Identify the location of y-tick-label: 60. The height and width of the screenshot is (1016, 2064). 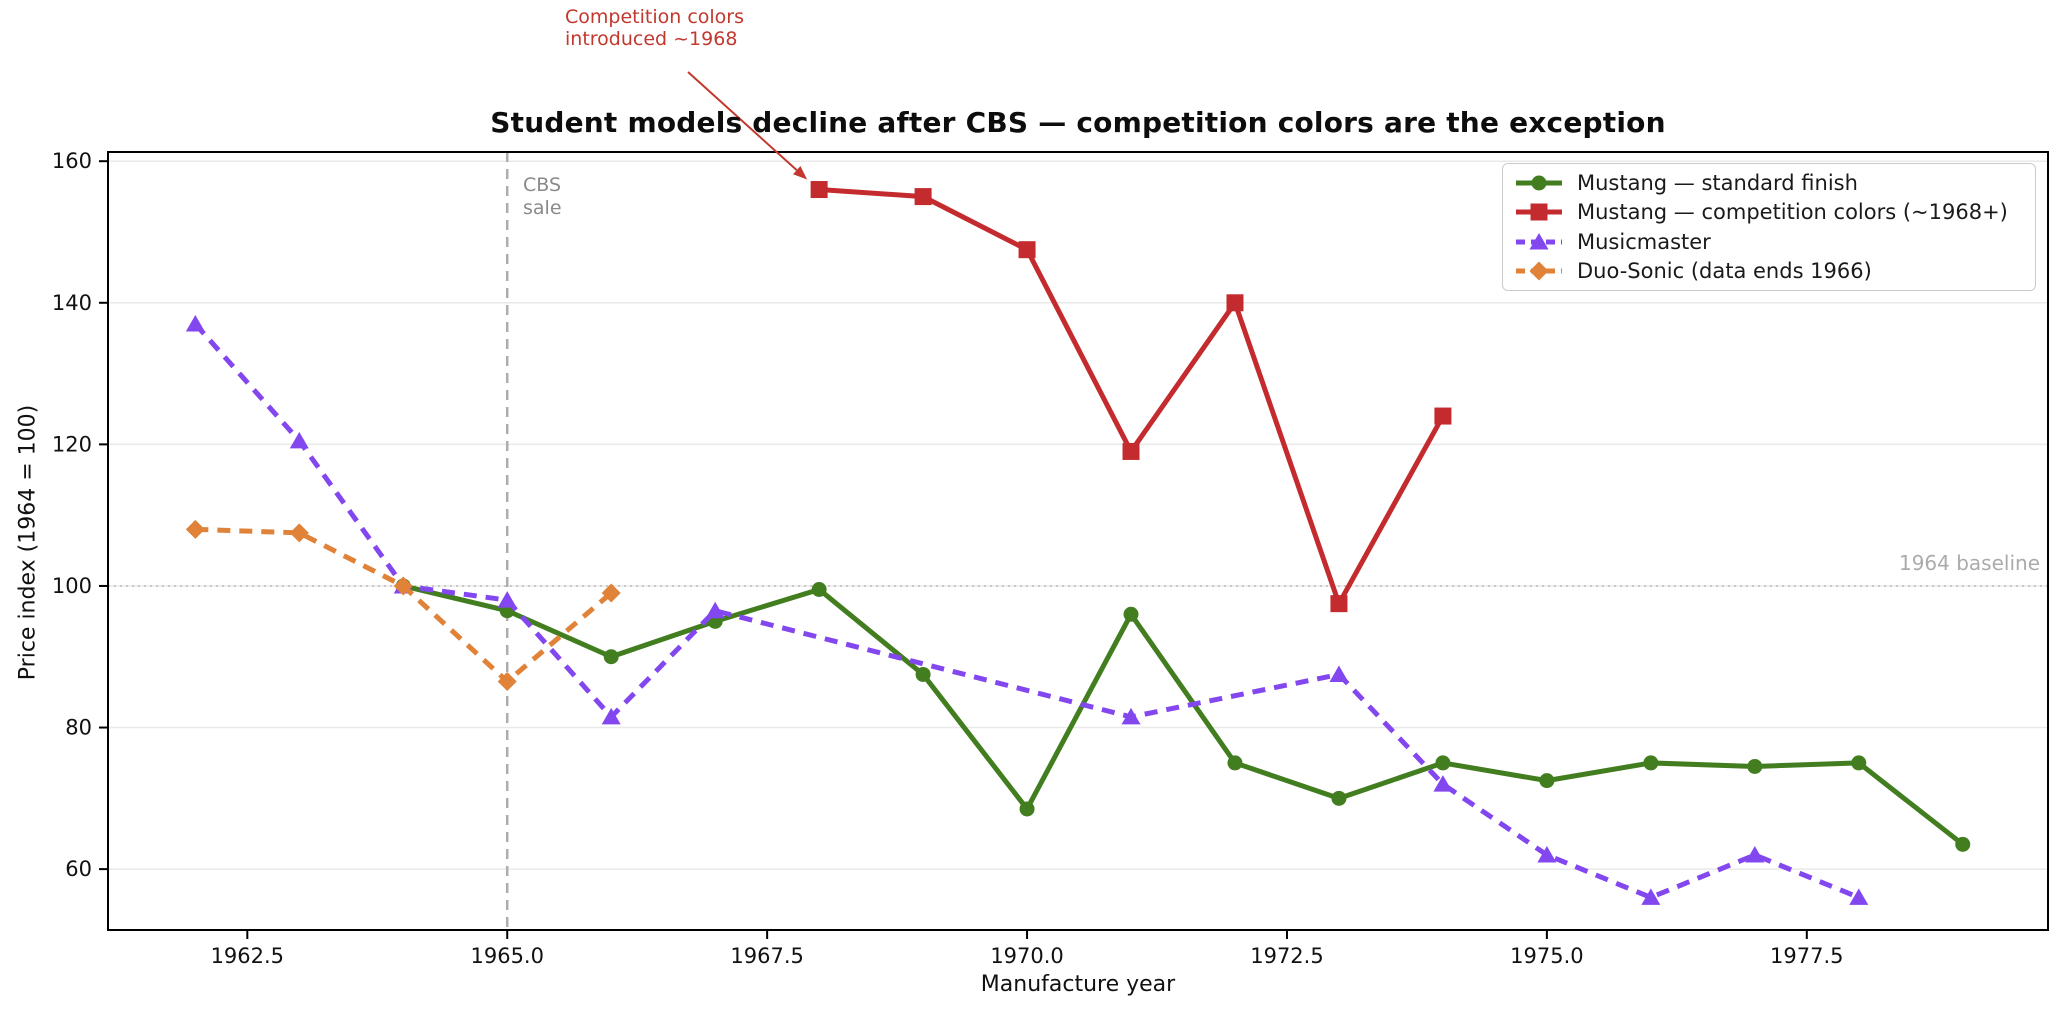
(78, 869).